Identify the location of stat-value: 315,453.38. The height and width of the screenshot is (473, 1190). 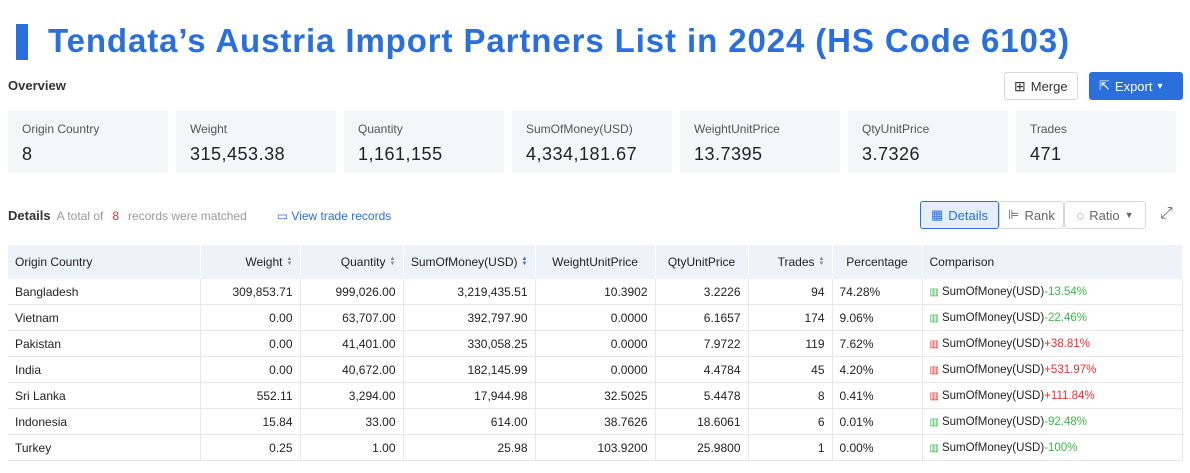
(238, 154).